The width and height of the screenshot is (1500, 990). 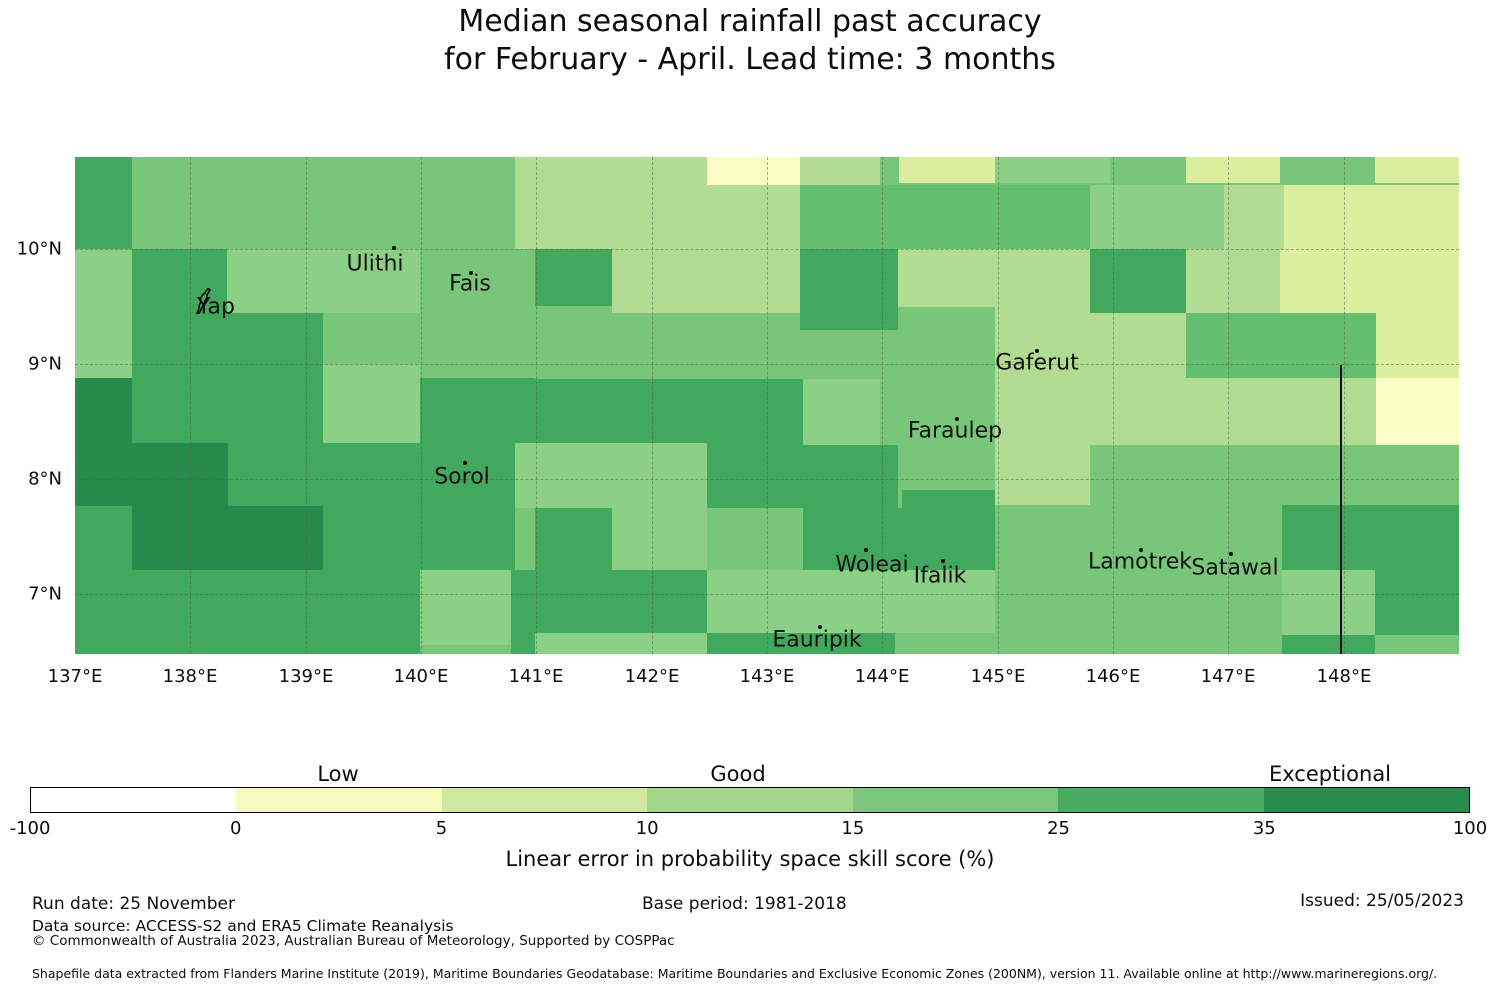 I want to click on colorbar-tick-label: -100, so click(x=30, y=828).